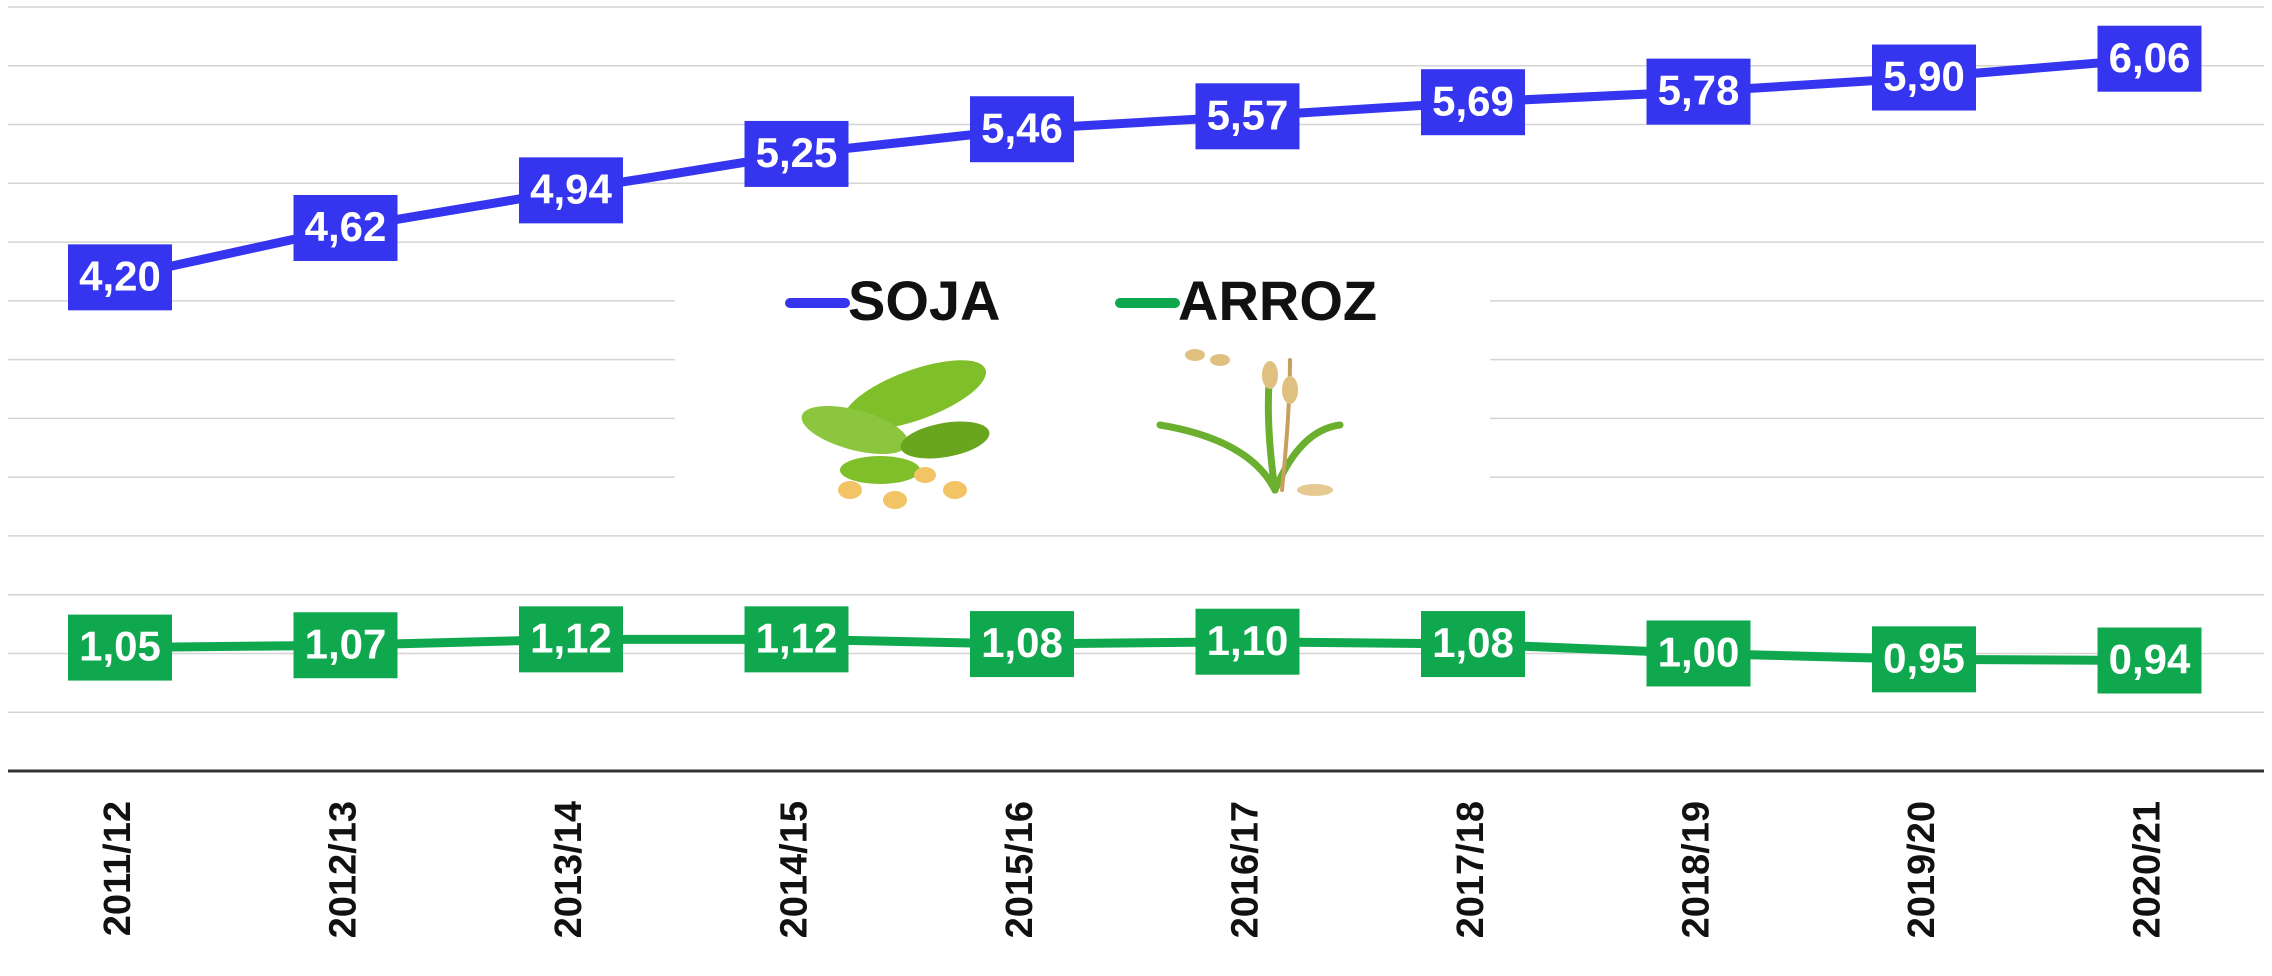 Image resolution: width=2272 pixels, height=976 pixels. Describe the element at coordinates (1922, 869) in the screenshot. I see `x-tick-label: 2019/20` at that location.